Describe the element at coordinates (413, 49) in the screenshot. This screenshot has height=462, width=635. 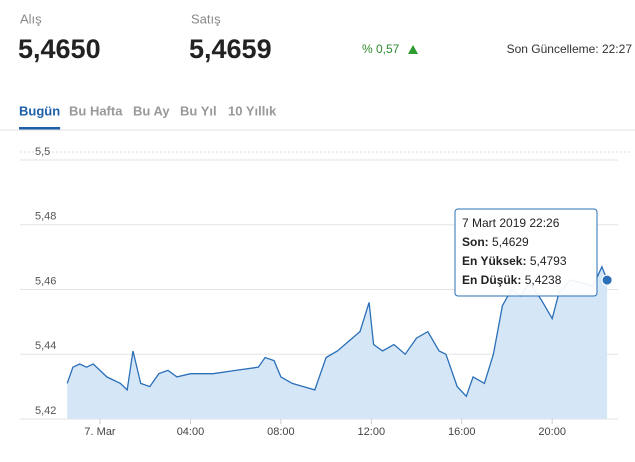
I see `up-arrow` at that location.